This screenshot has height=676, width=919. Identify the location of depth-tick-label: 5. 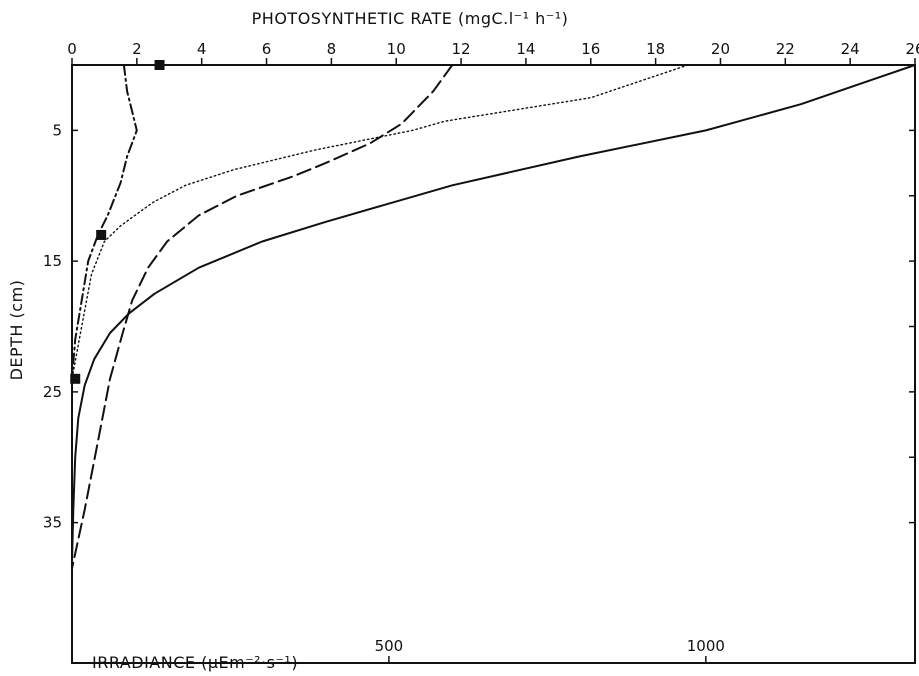
(57, 130).